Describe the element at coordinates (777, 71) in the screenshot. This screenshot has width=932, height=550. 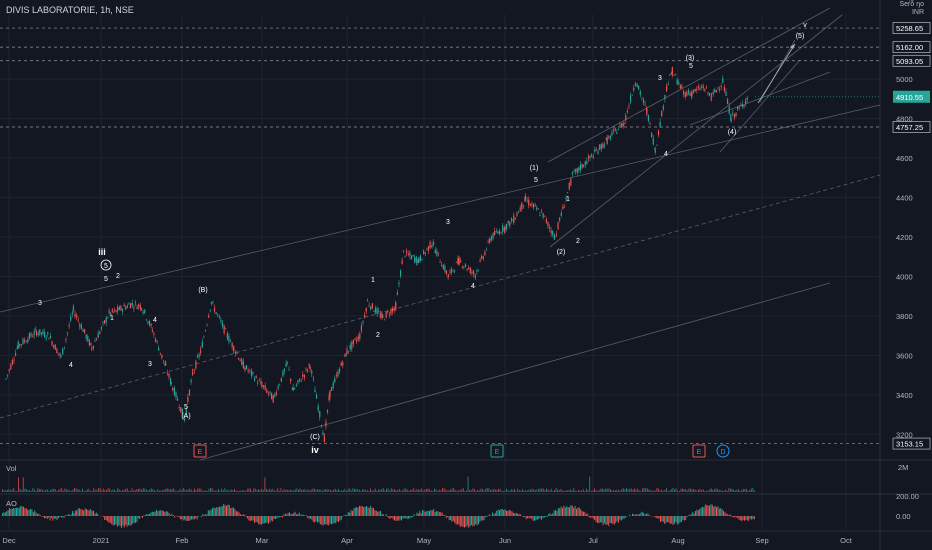
I see `trend-channel-line` at that location.